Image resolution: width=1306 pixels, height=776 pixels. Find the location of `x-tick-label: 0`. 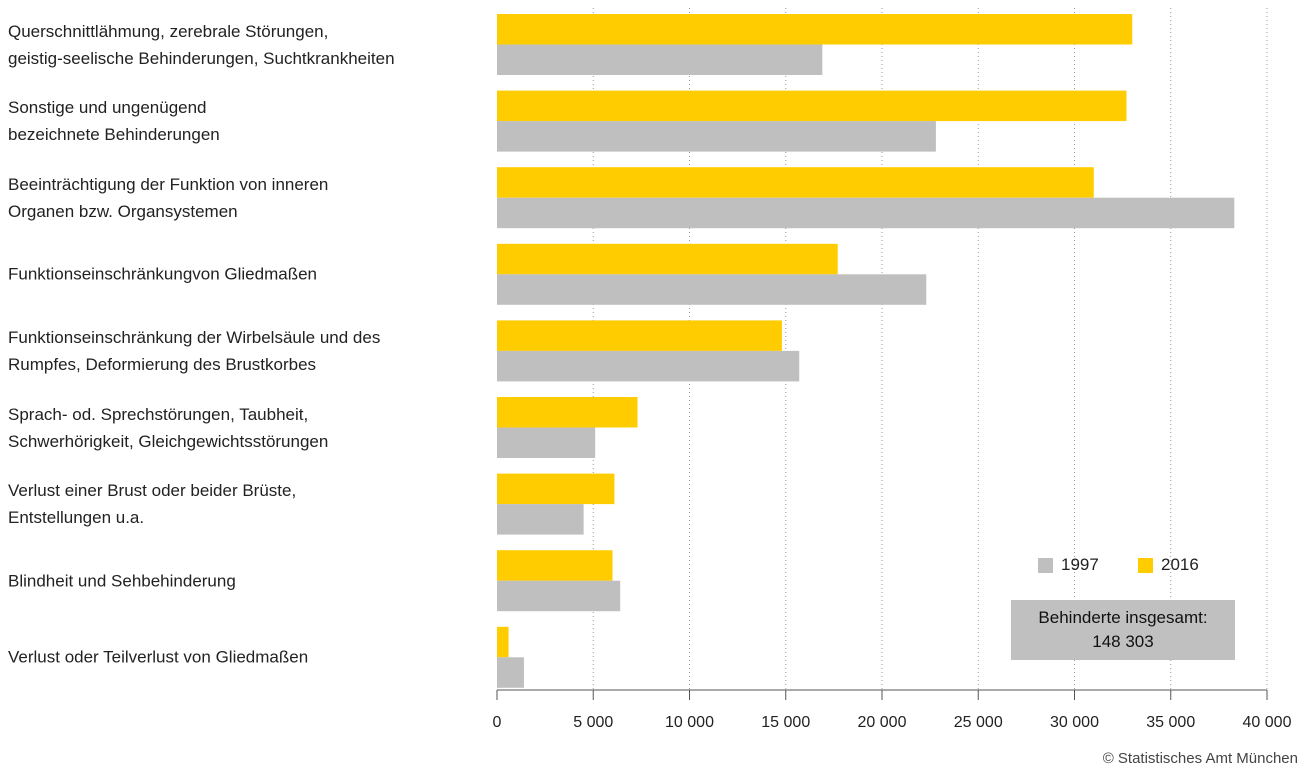

x-tick-label: 0 is located at coordinates (497, 722).